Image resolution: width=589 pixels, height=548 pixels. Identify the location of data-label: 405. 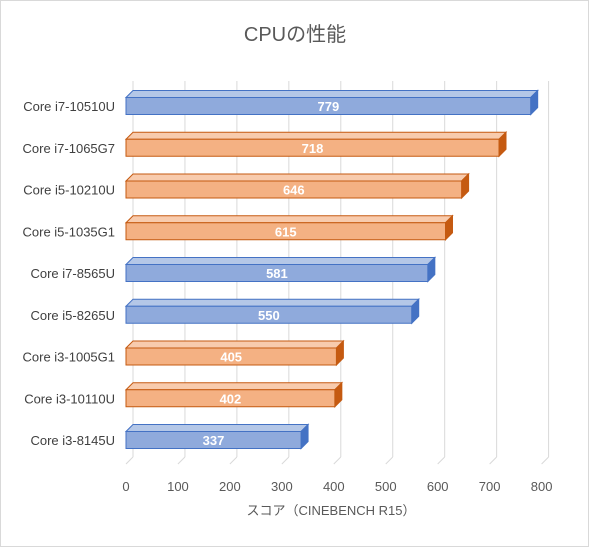
(231, 357).